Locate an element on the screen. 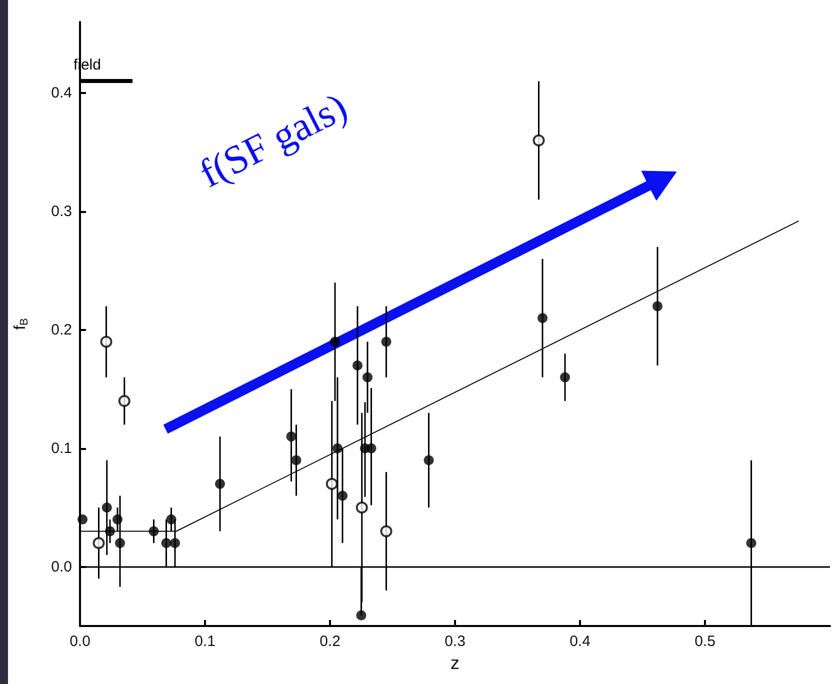  y-tick-label: 0.1 is located at coordinates (61, 448).